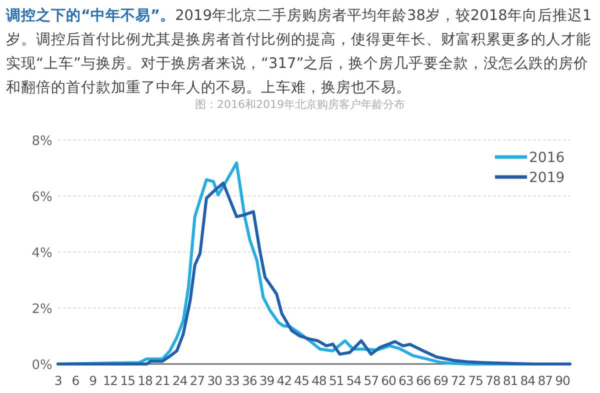  Describe the element at coordinates (145, 380) in the screenshot. I see `x-tick-label: 18` at that location.